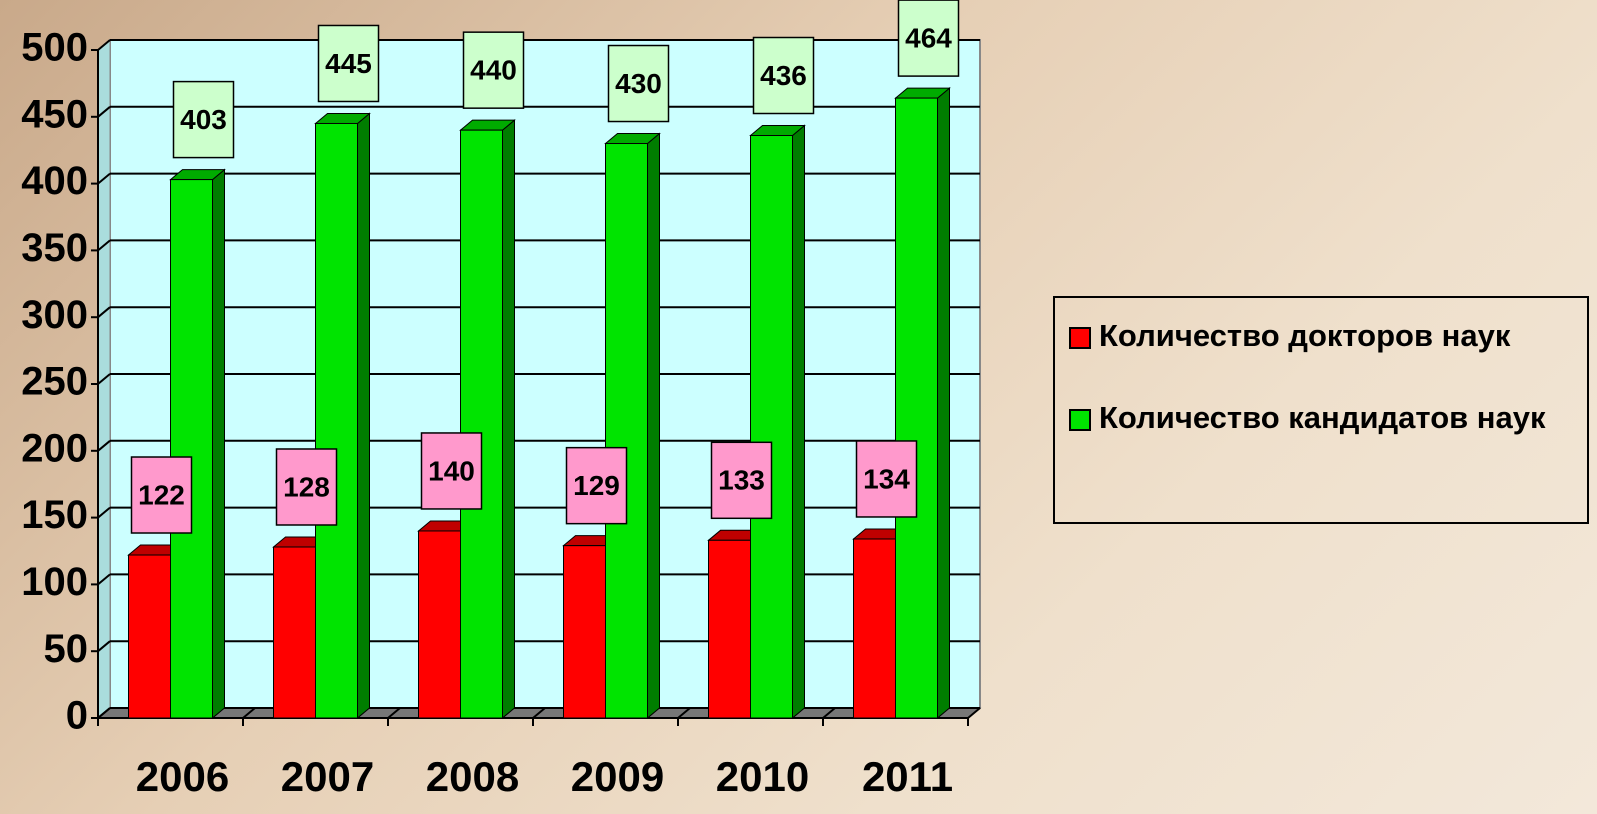  What do you see at coordinates (77, 716) in the screenshot?
I see `y-tick-label: 0` at bounding box center [77, 716].